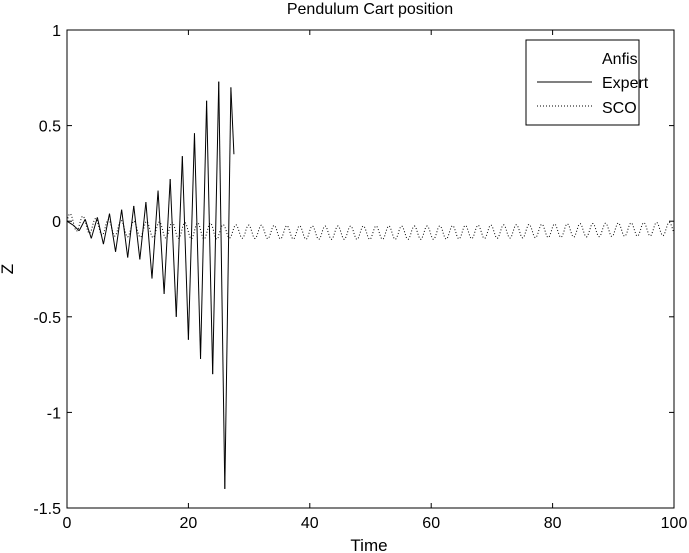 The image size is (689, 553). I want to click on x-tick-label: 0, so click(67, 523).